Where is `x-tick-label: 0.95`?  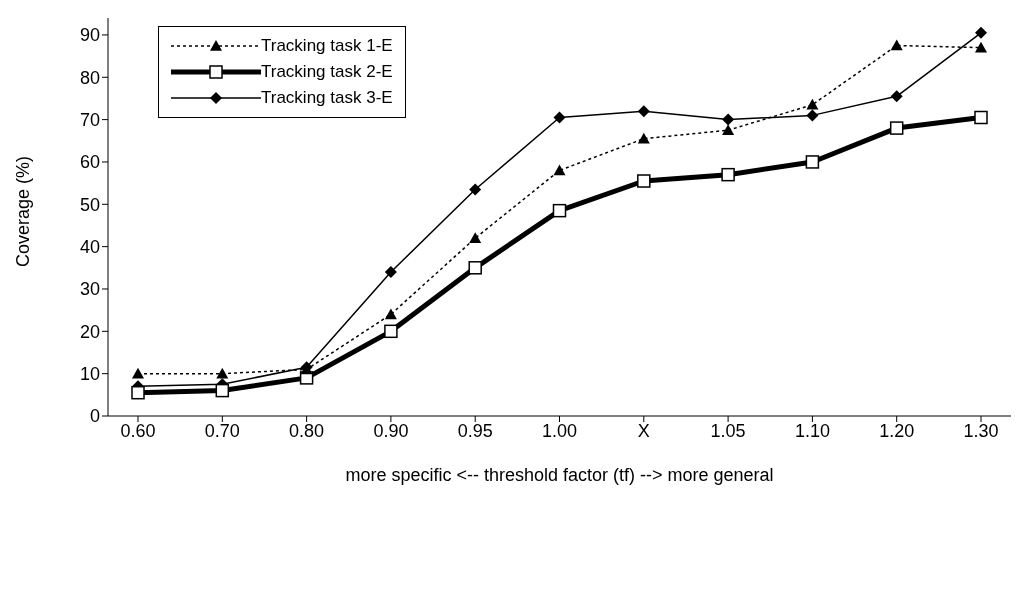 x-tick-label: 0.95 is located at coordinates (475, 430).